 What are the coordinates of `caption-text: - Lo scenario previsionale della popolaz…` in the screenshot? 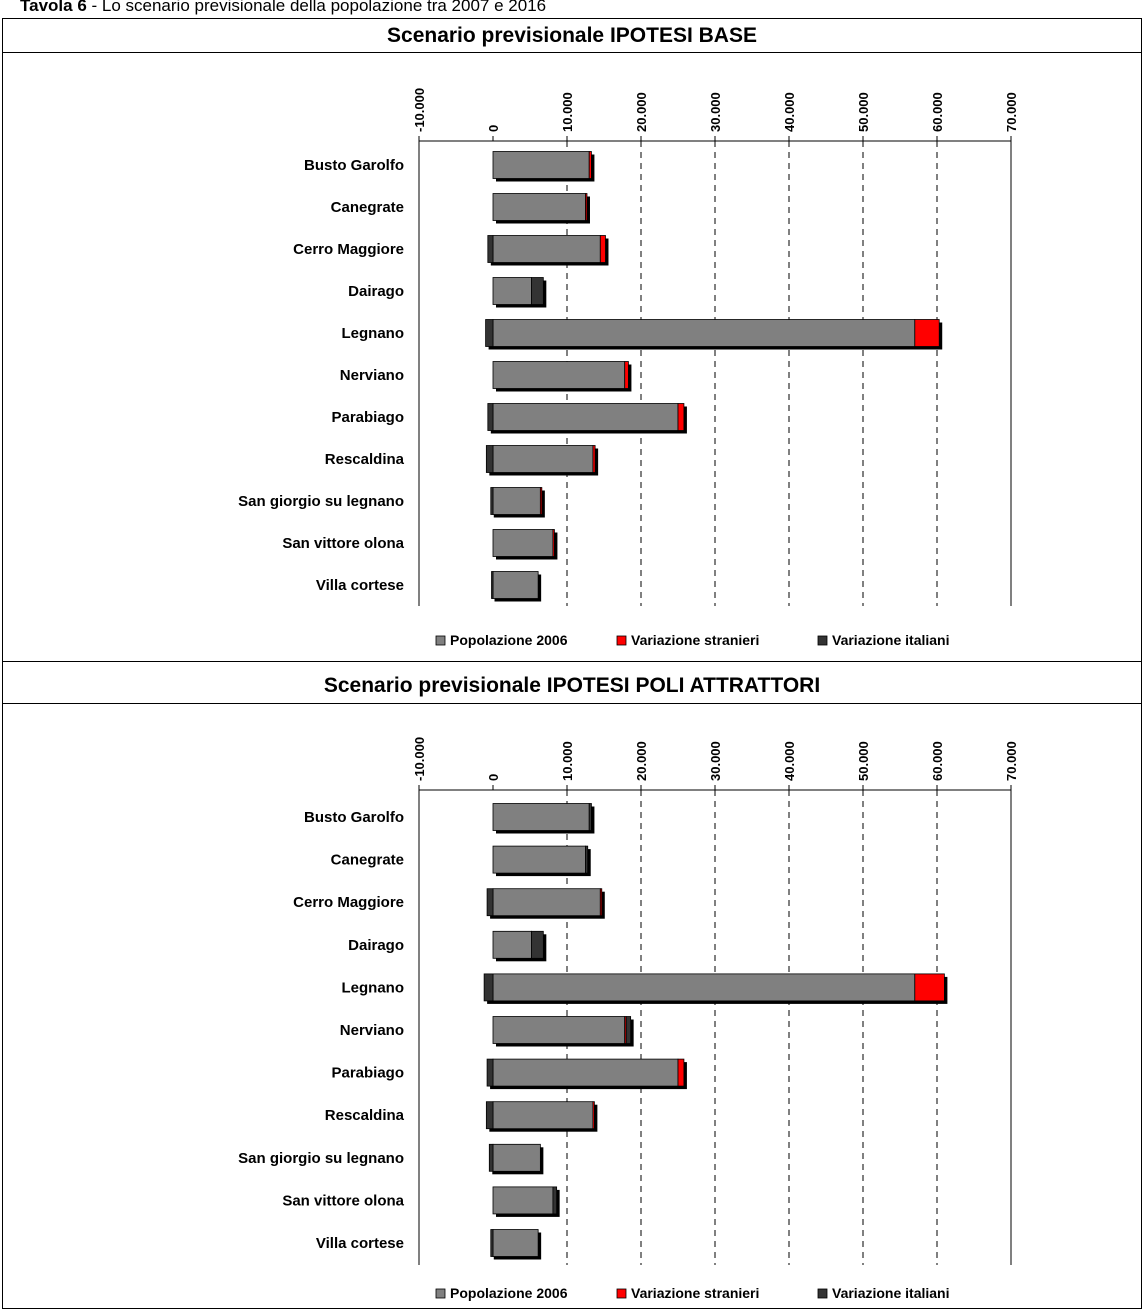 It's located at (316, 7).